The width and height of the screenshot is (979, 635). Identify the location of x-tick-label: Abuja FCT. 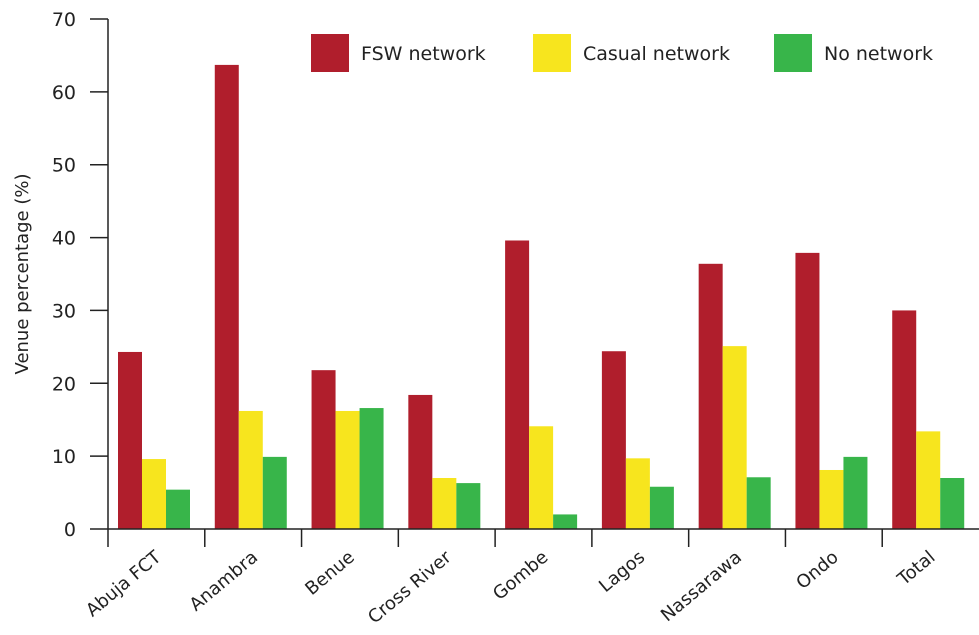
(124, 583).